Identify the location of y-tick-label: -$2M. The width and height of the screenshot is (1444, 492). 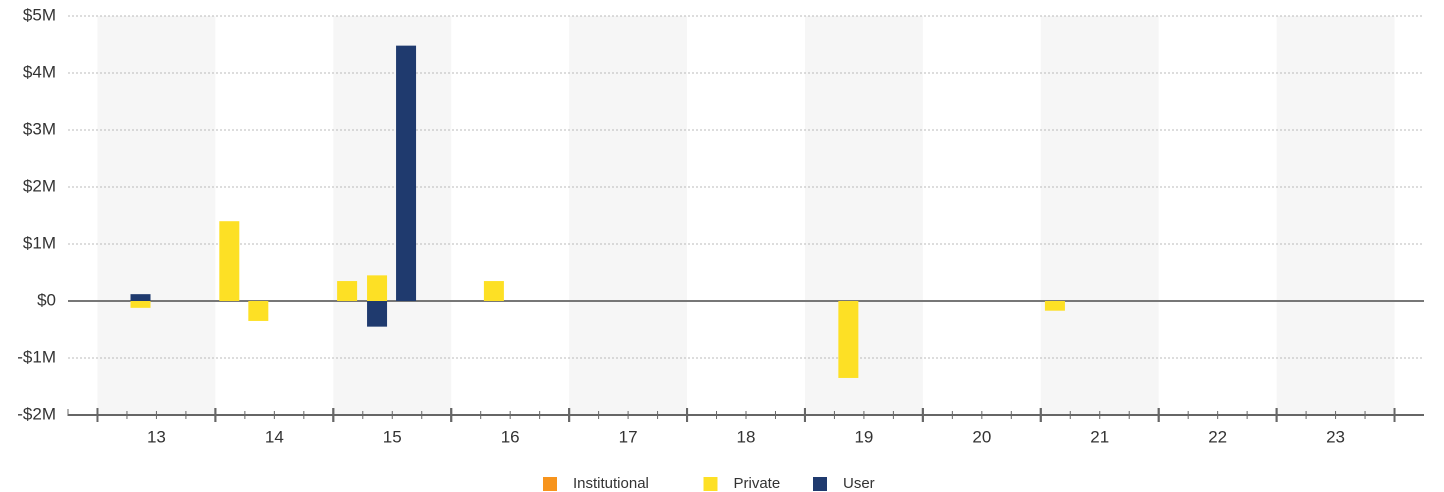
(36, 413).